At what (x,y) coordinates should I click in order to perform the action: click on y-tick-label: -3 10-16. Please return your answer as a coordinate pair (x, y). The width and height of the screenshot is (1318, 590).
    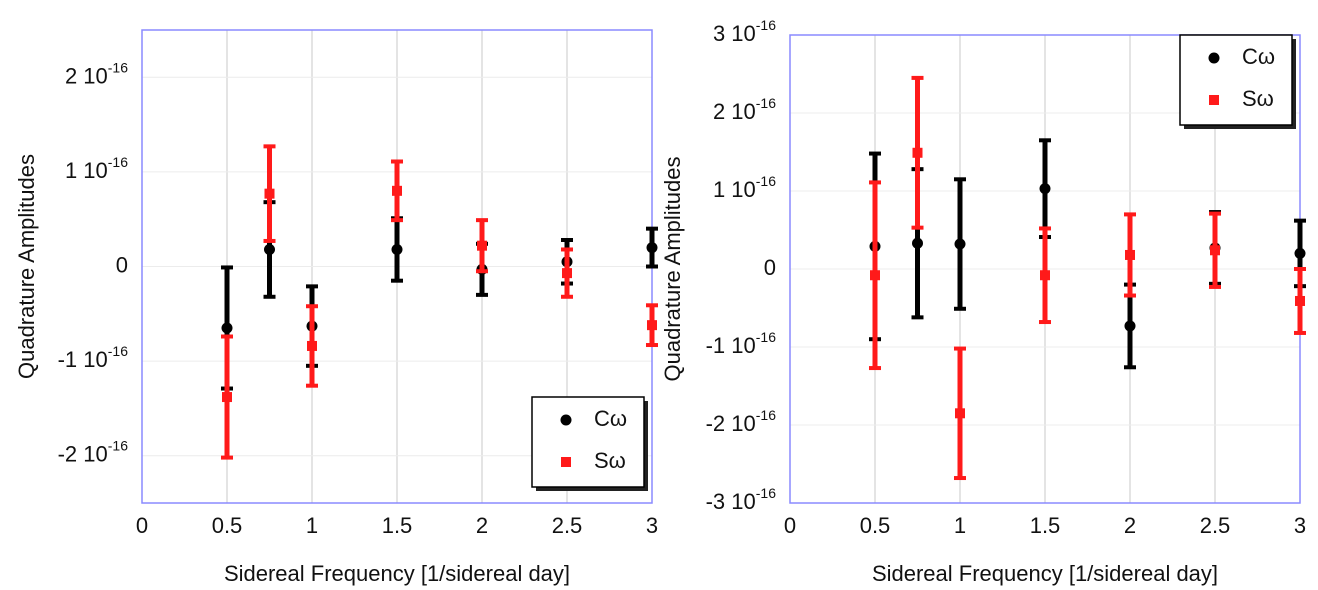
    Looking at the image, I should click on (741, 499).